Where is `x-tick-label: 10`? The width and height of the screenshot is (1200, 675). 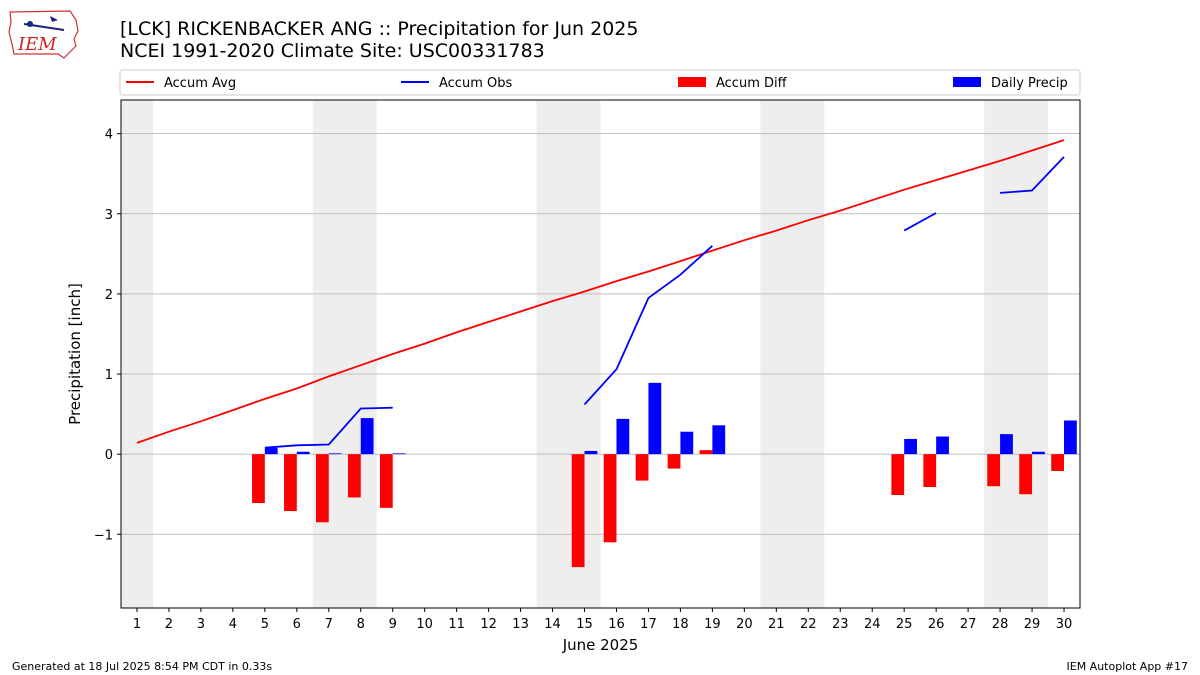 x-tick-label: 10 is located at coordinates (424, 624).